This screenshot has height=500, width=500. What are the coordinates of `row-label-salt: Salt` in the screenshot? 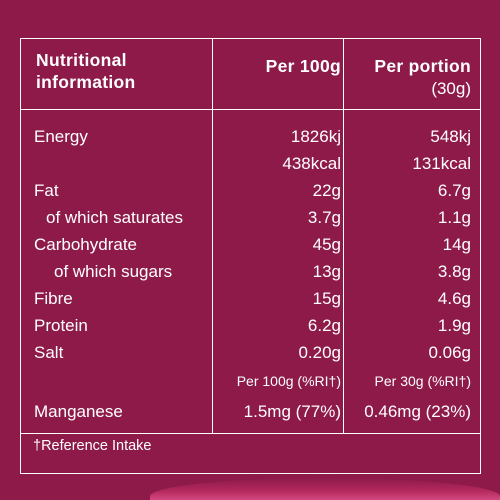 It's located at (49, 352).